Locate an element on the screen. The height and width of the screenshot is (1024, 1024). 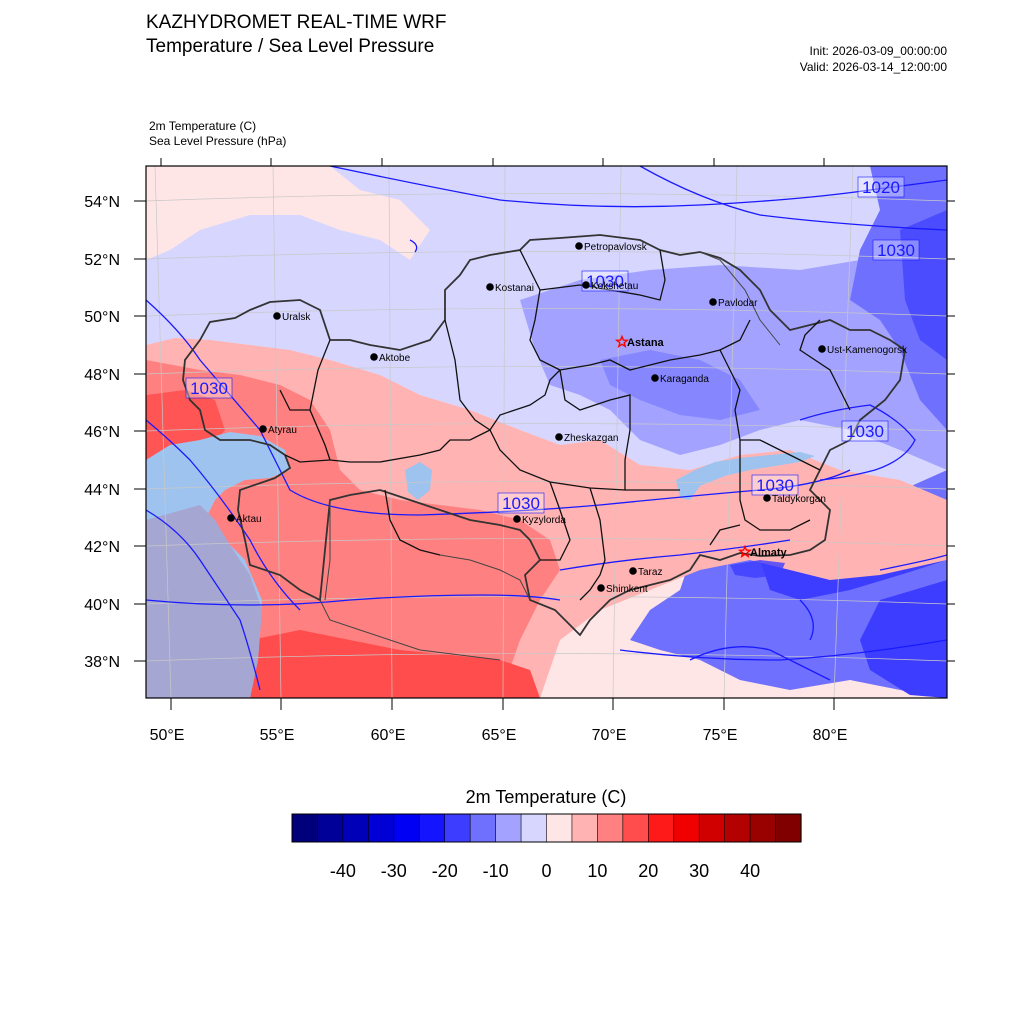
colorbar-tick-label: 30 is located at coordinates (699, 871).